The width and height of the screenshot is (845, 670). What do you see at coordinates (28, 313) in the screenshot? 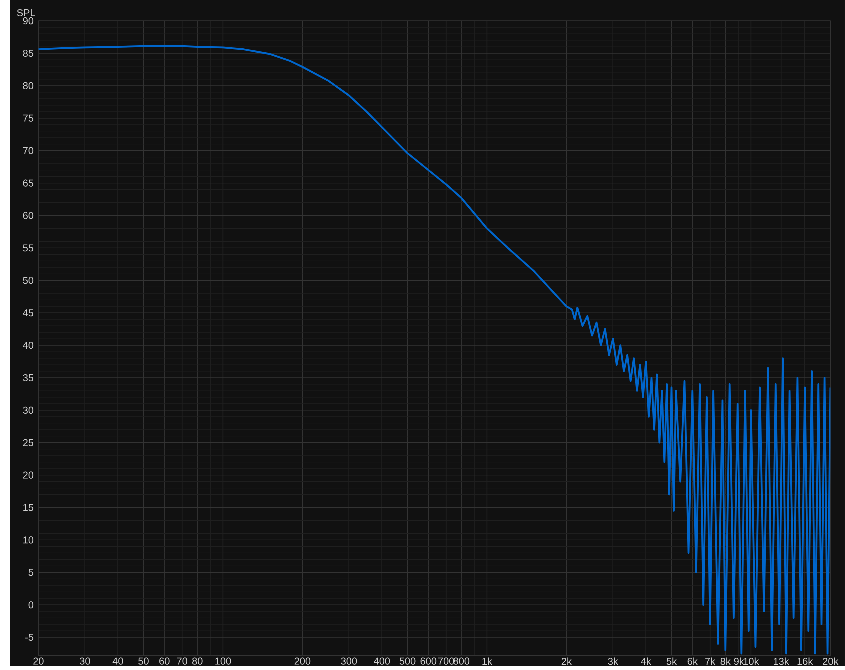
I see `y-tick-label: 45` at bounding box center [28, 313].